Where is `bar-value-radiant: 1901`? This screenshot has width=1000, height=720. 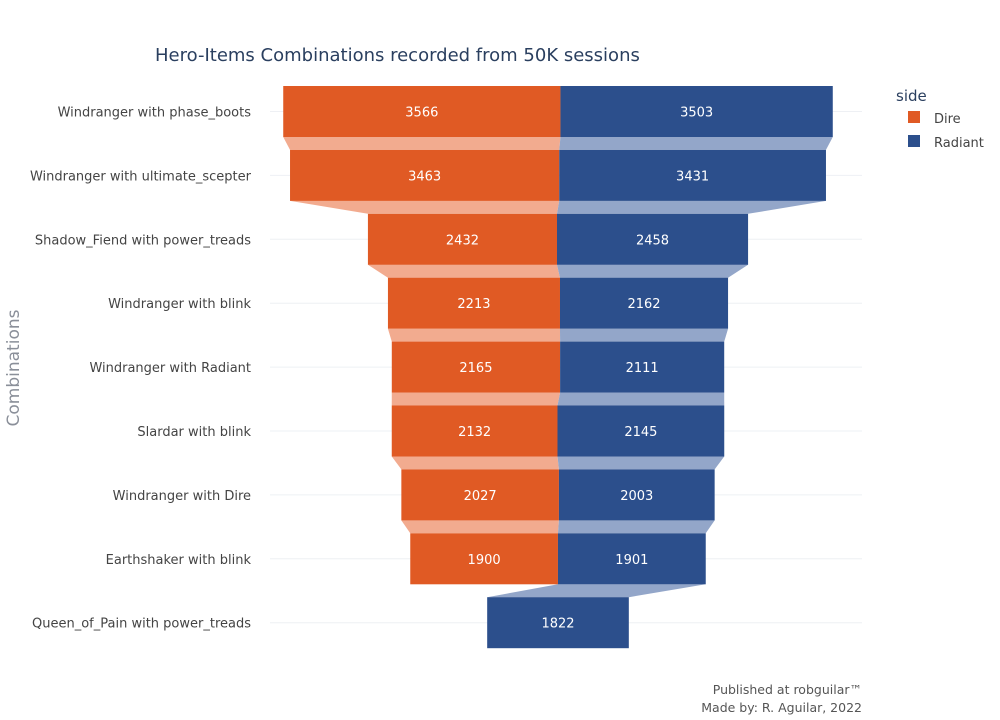 bar-value-radiant: 1901 is located at coordinates (631, 560).